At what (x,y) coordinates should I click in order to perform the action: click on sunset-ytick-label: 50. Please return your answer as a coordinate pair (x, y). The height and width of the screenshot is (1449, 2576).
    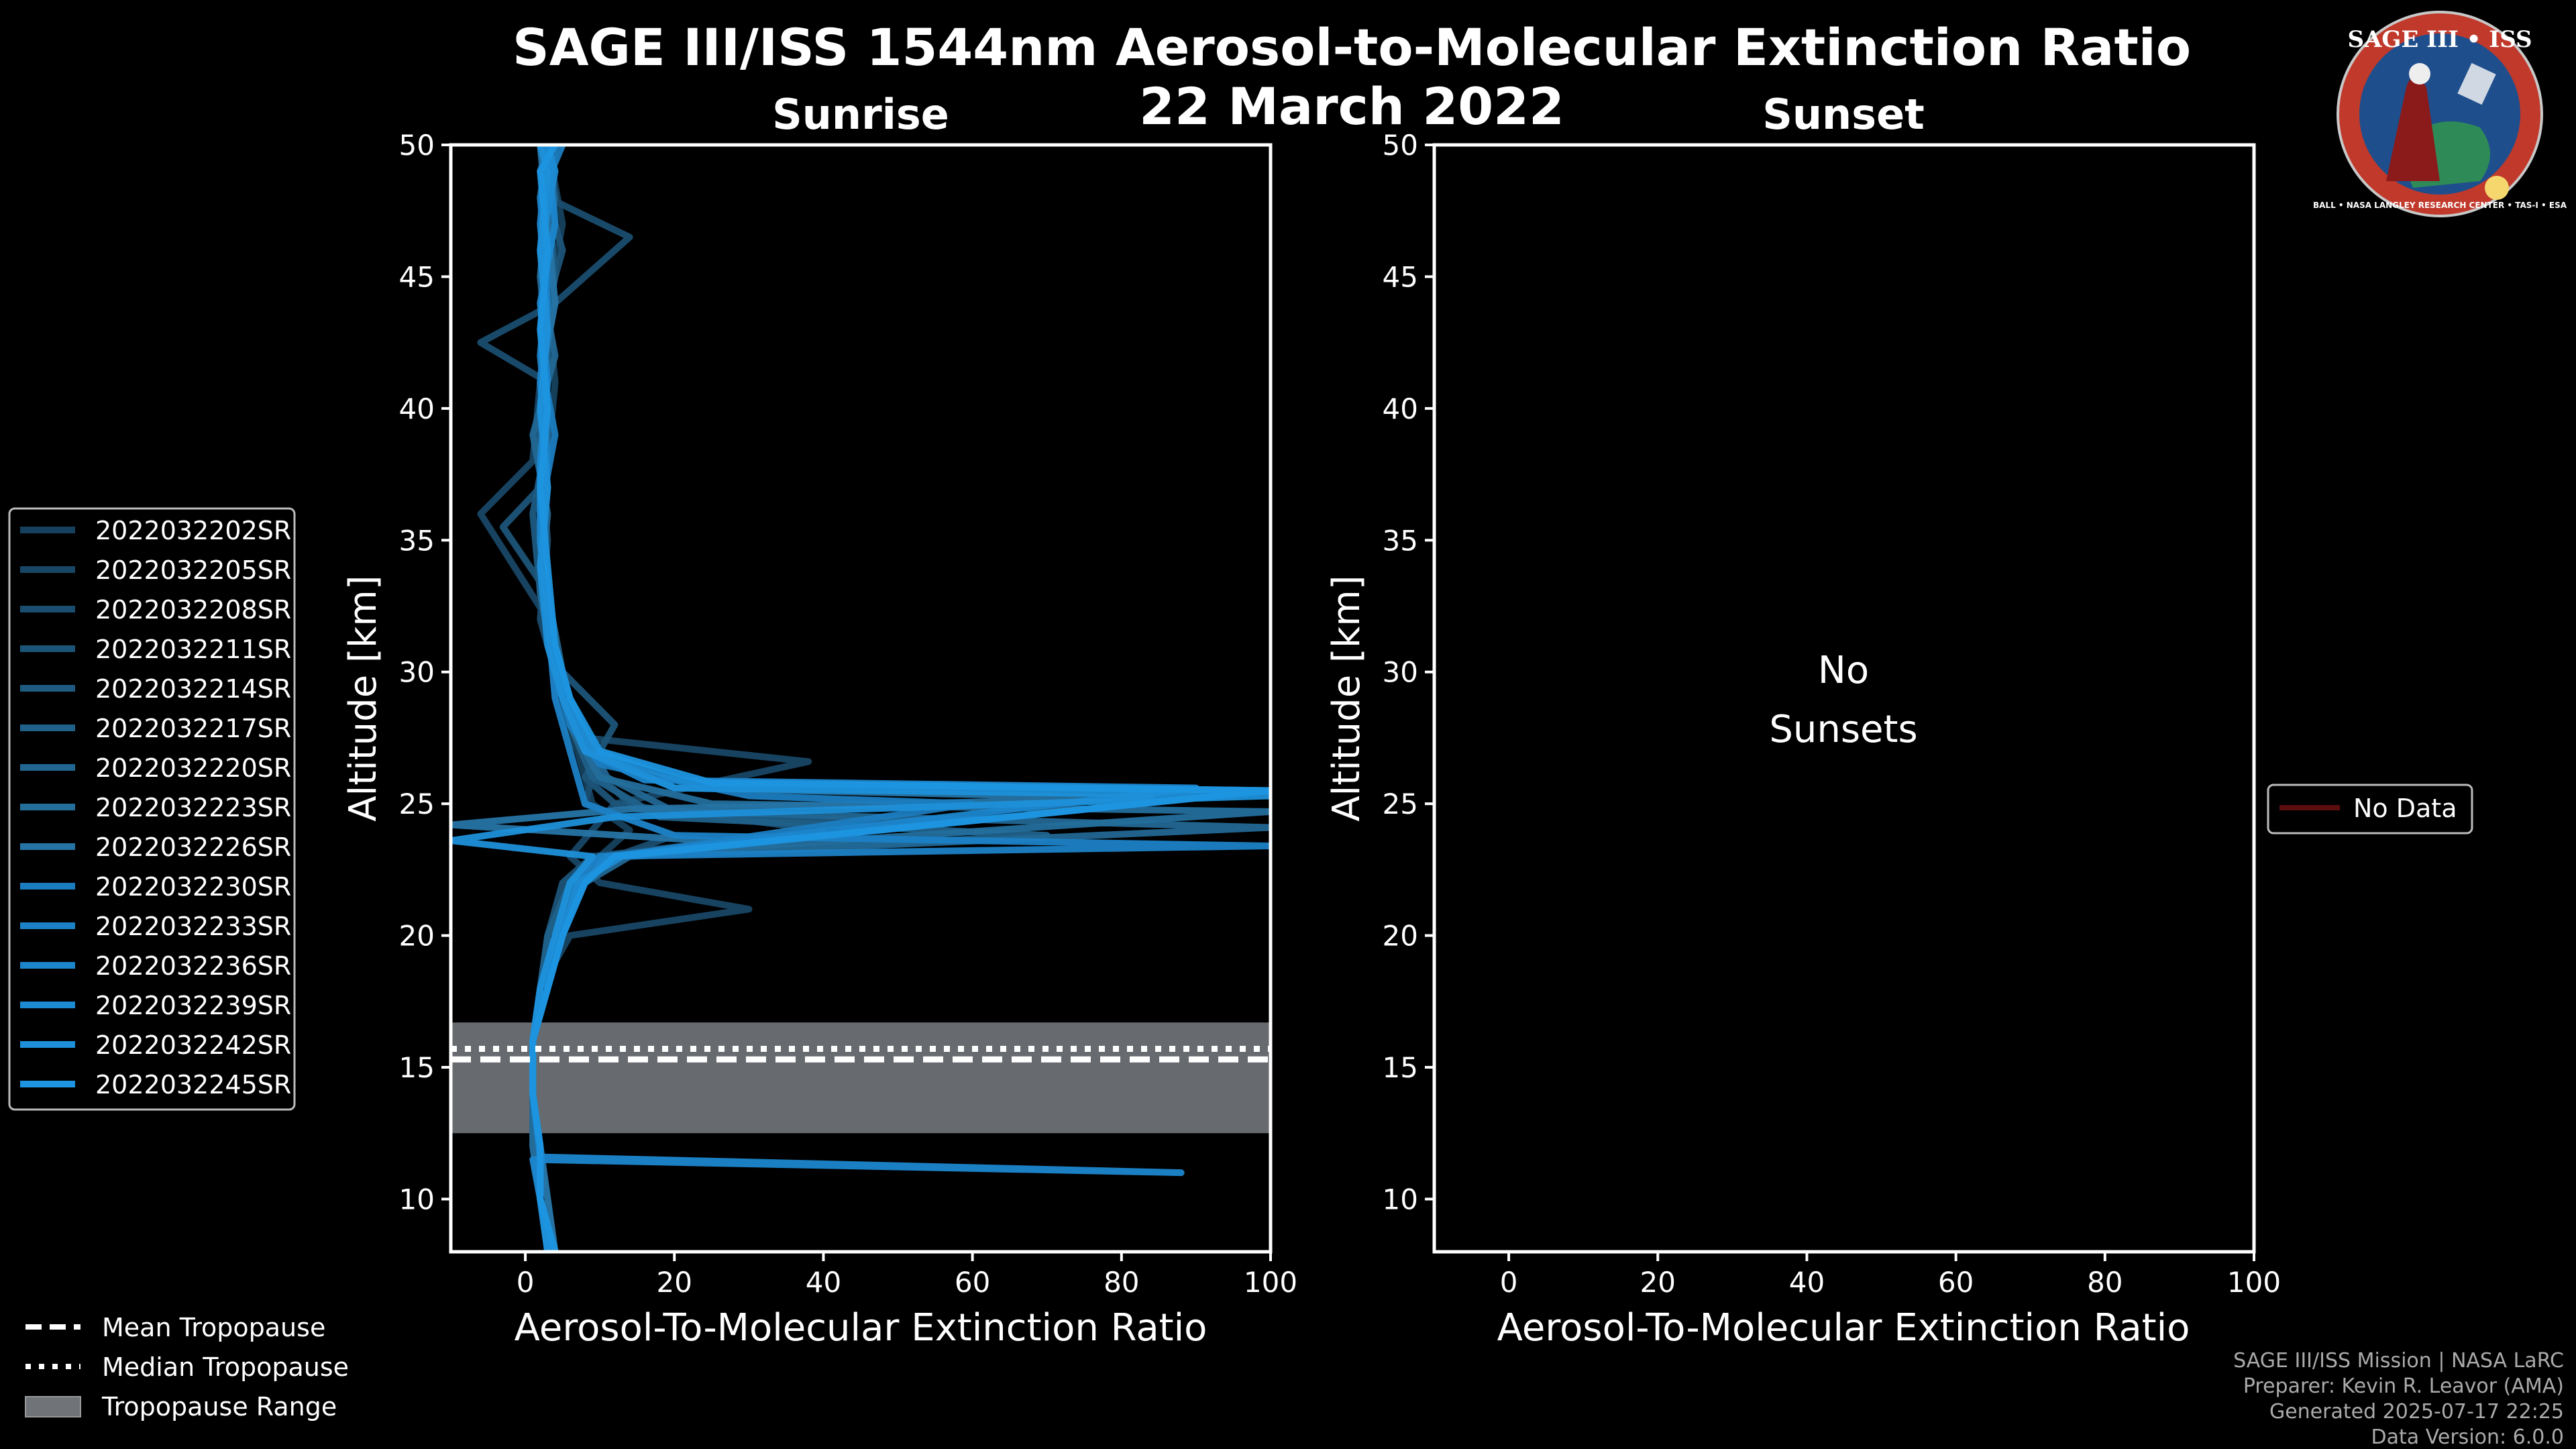
    Looking at the image, I should click on (1400, 145).